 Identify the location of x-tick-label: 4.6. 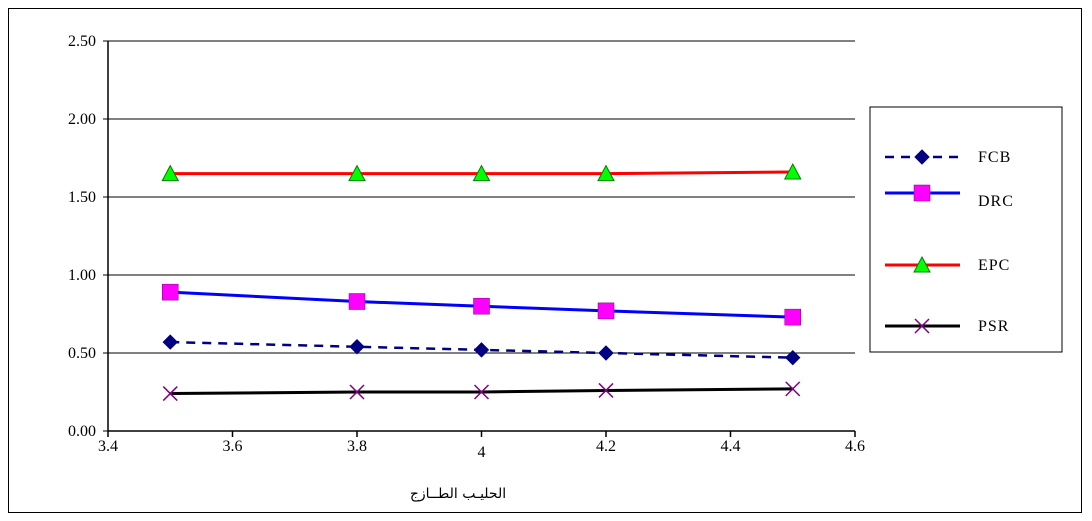
(855, 446).